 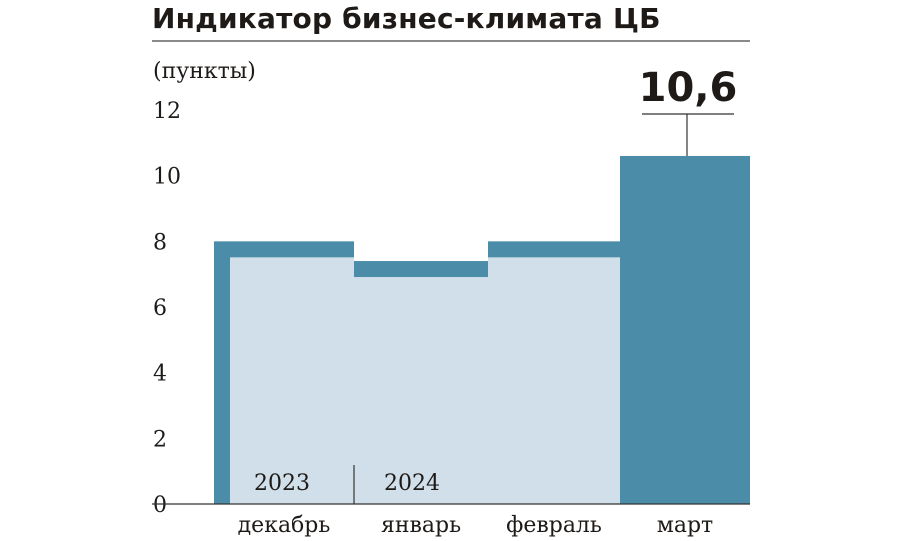 I want to click on y-tick-label: 0, so click(x=160, y=505).